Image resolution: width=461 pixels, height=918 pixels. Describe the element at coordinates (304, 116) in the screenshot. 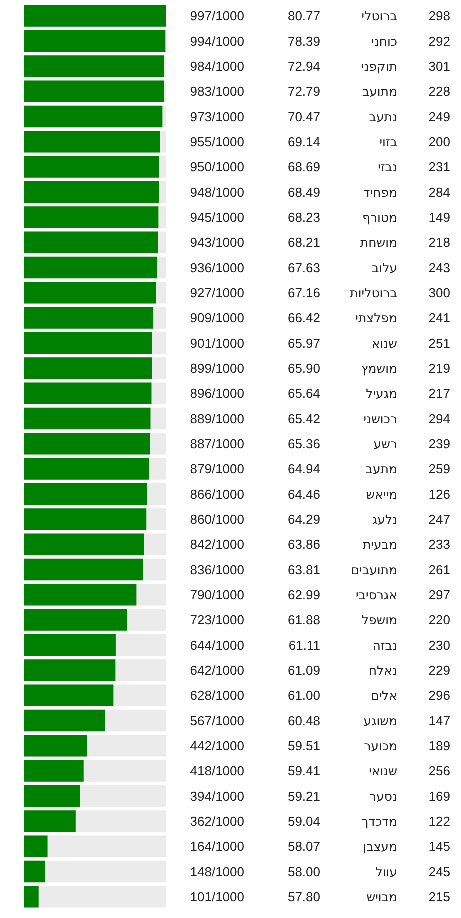

I see `text: 70.47` at that location.